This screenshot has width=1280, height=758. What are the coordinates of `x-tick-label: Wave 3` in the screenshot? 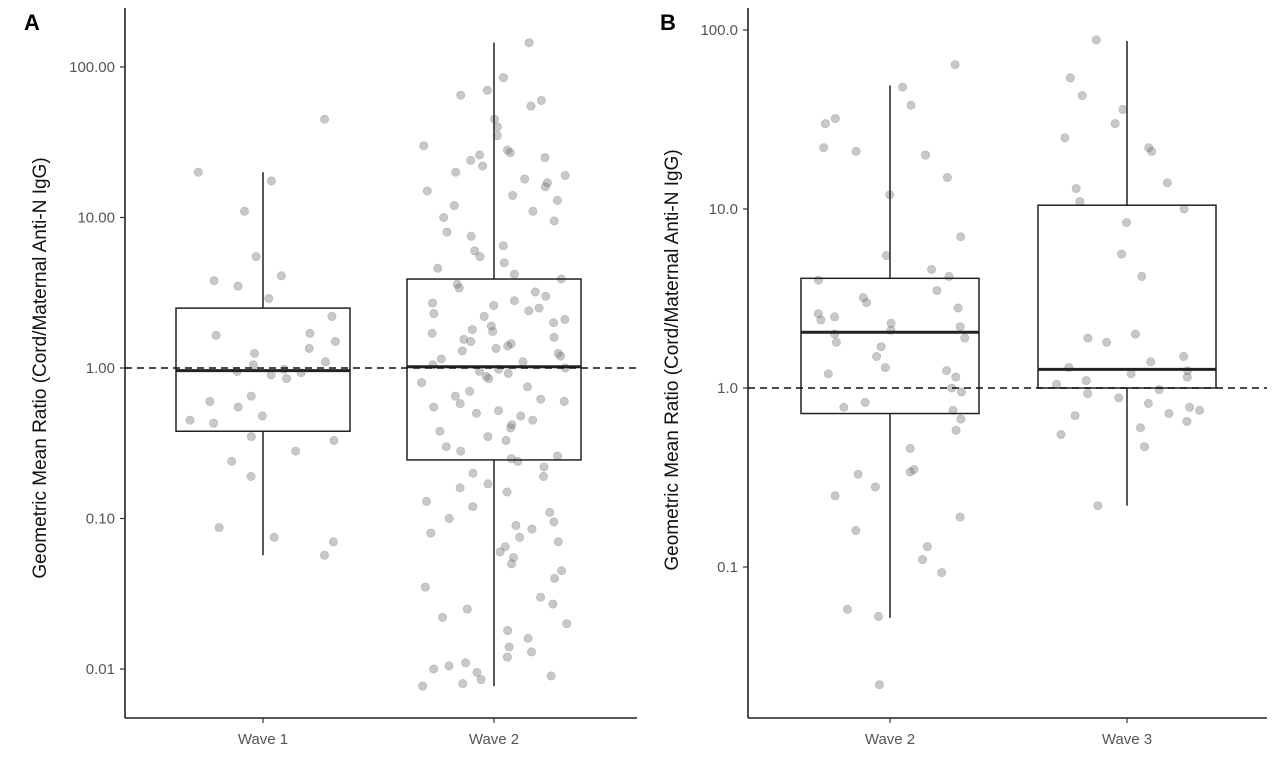 It's located at (1127, 739).